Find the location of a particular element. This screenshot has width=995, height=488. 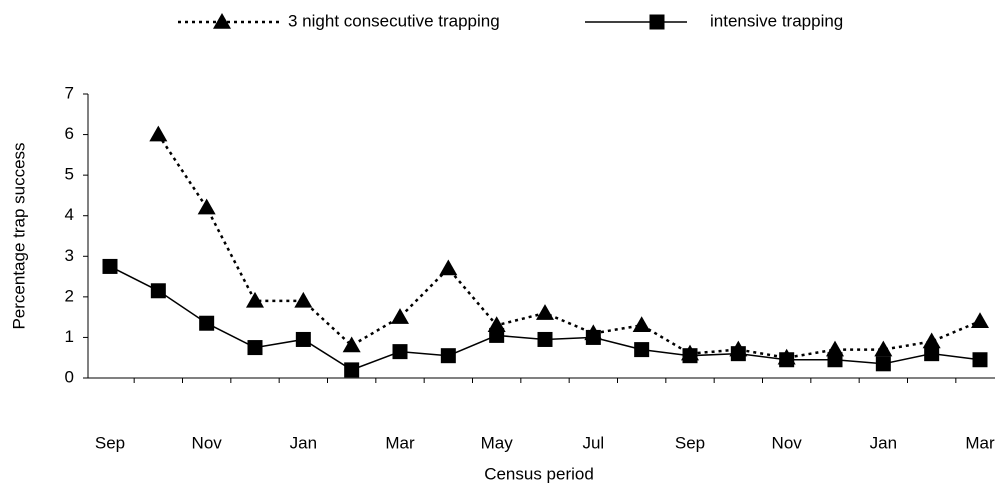

y-tick-label: 5 is located at coordinates (69, 174).